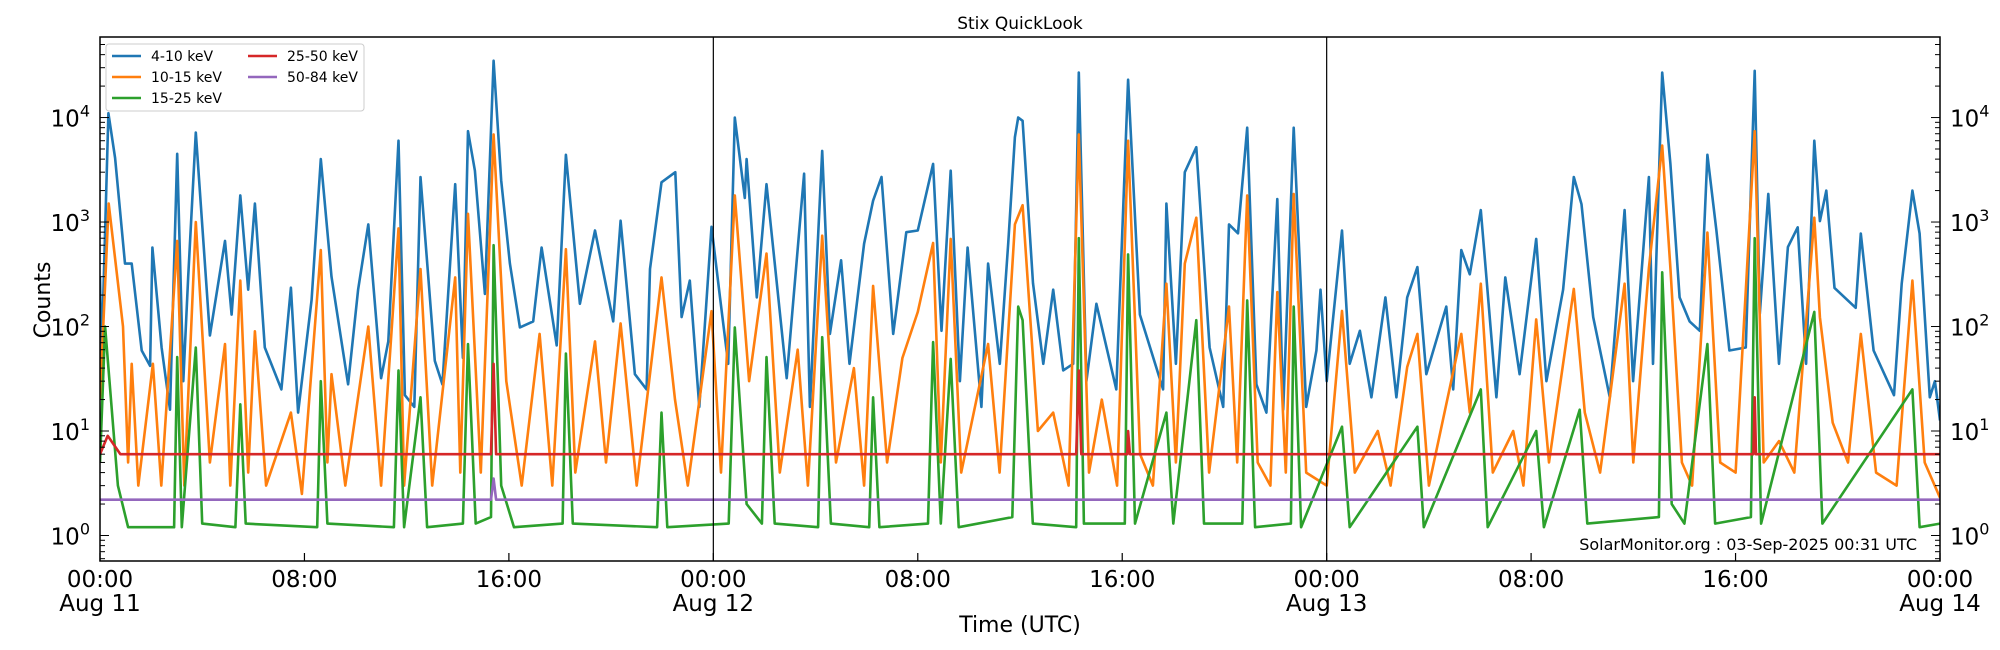 Image resolution: width=2000 pixels, height=650 pixels. I want to click on legend-label: 15-25 keV, so click(186, 99).